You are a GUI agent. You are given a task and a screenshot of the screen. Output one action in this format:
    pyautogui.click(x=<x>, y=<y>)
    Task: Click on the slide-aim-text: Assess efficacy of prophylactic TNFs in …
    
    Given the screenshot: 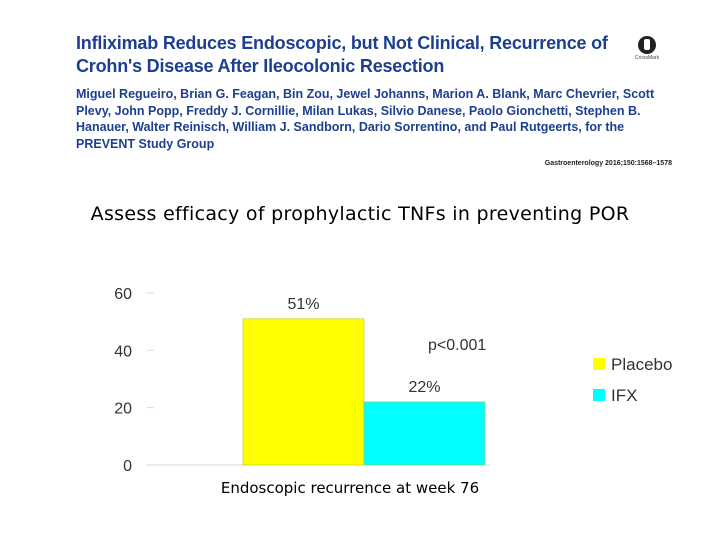 What is the action you would take?
    pyautogui.click(x=360, y=214)
    